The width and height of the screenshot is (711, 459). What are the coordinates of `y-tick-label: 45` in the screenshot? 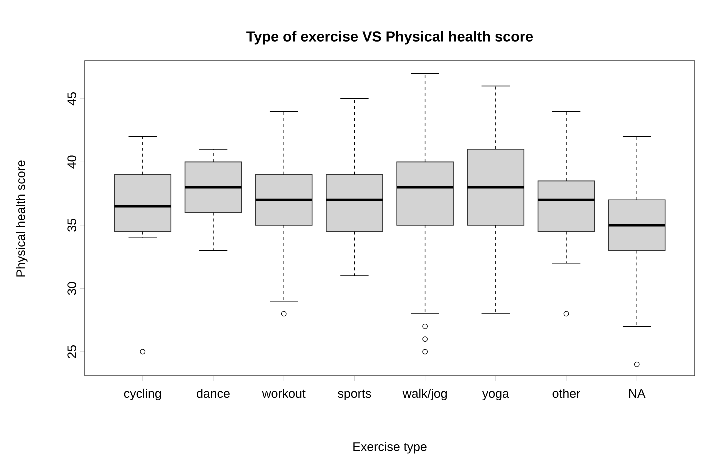 It's located at (72, 99).